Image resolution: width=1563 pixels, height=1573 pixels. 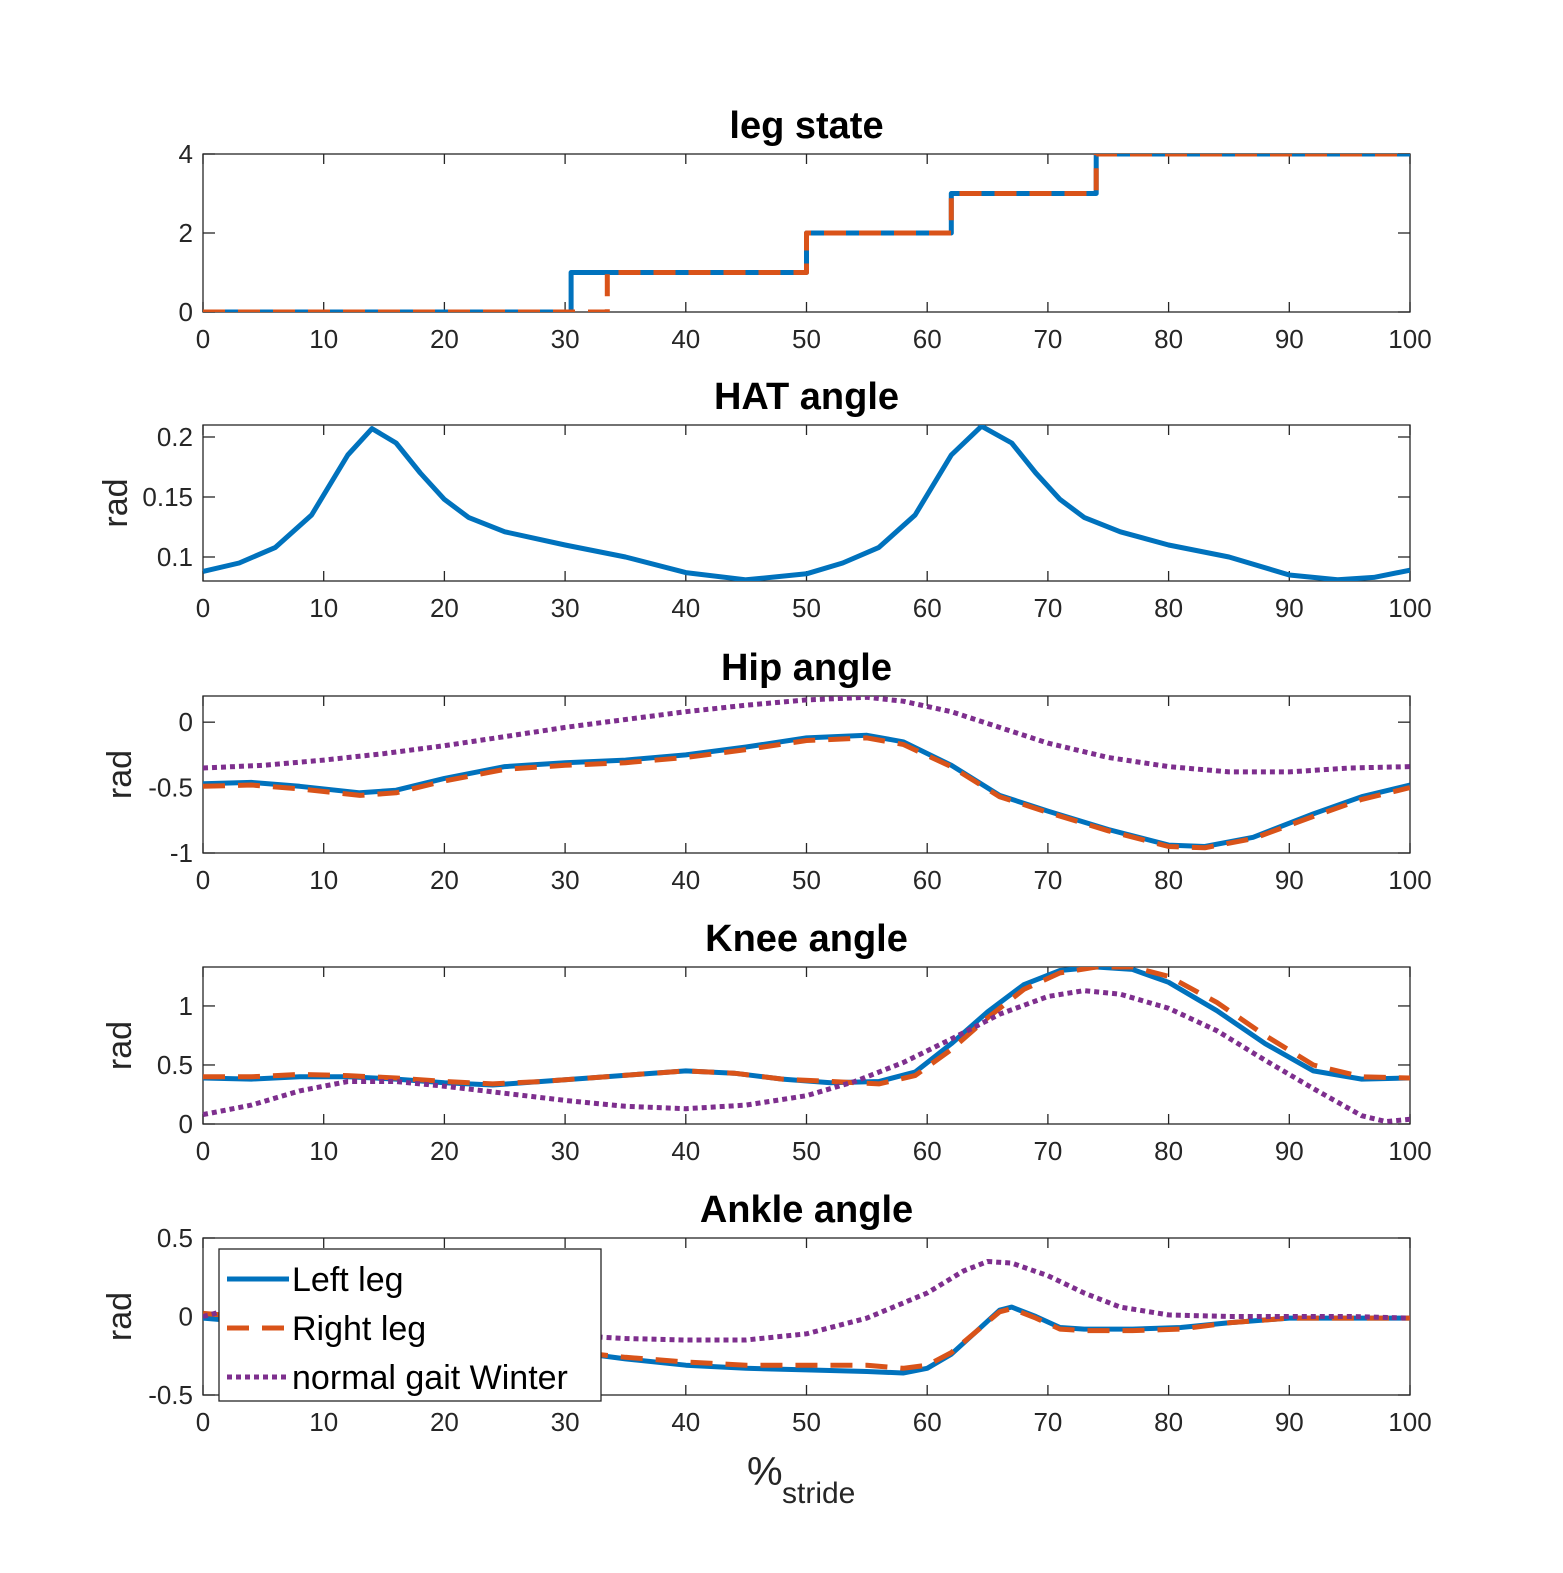 I want to click on x-axis-label: %, so click(x=765, y=1472).